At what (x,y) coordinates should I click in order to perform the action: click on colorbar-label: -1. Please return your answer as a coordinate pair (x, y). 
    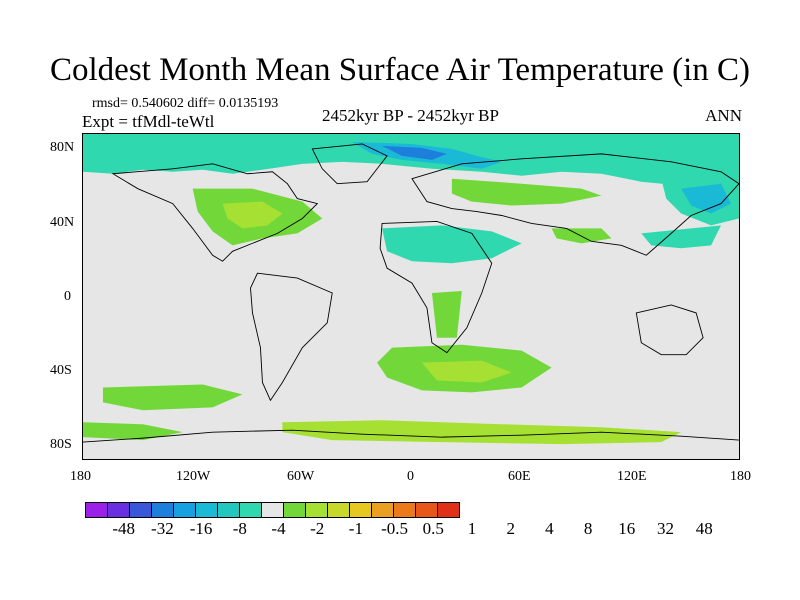
    Looking at the image, I should click on (355, 528).